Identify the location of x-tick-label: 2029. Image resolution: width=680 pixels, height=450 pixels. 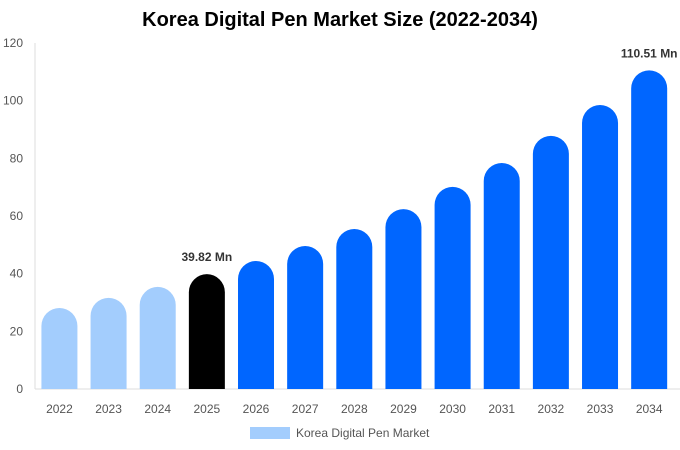
(403, 409).